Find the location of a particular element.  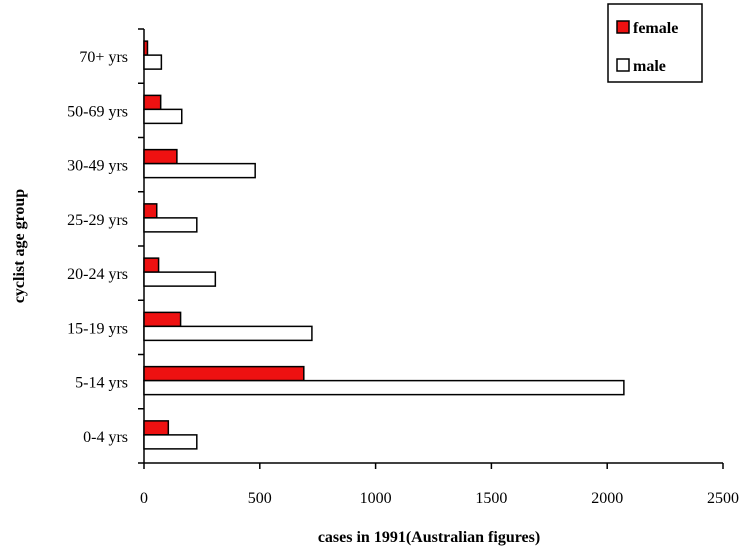

legend-swatch-male is located at coordinates (623, 65).